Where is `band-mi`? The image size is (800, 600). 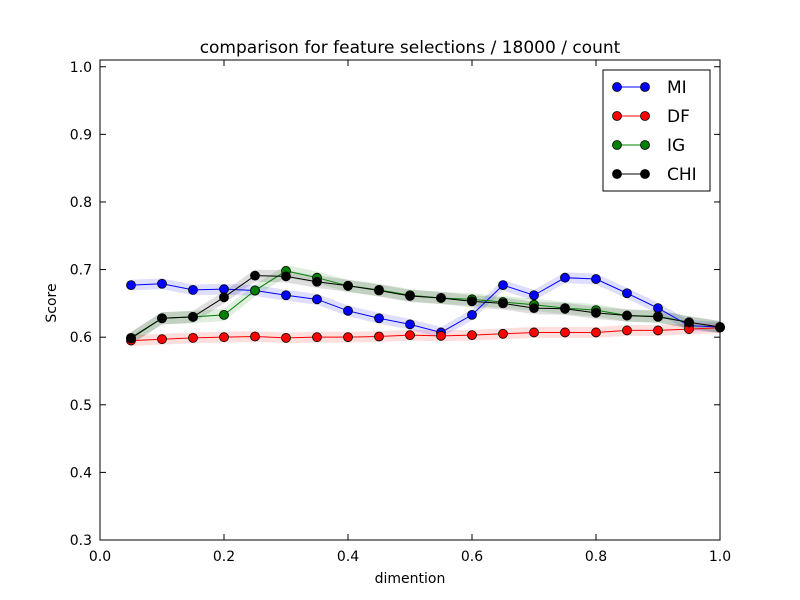 band-mi is located at coordinates (425, 305).